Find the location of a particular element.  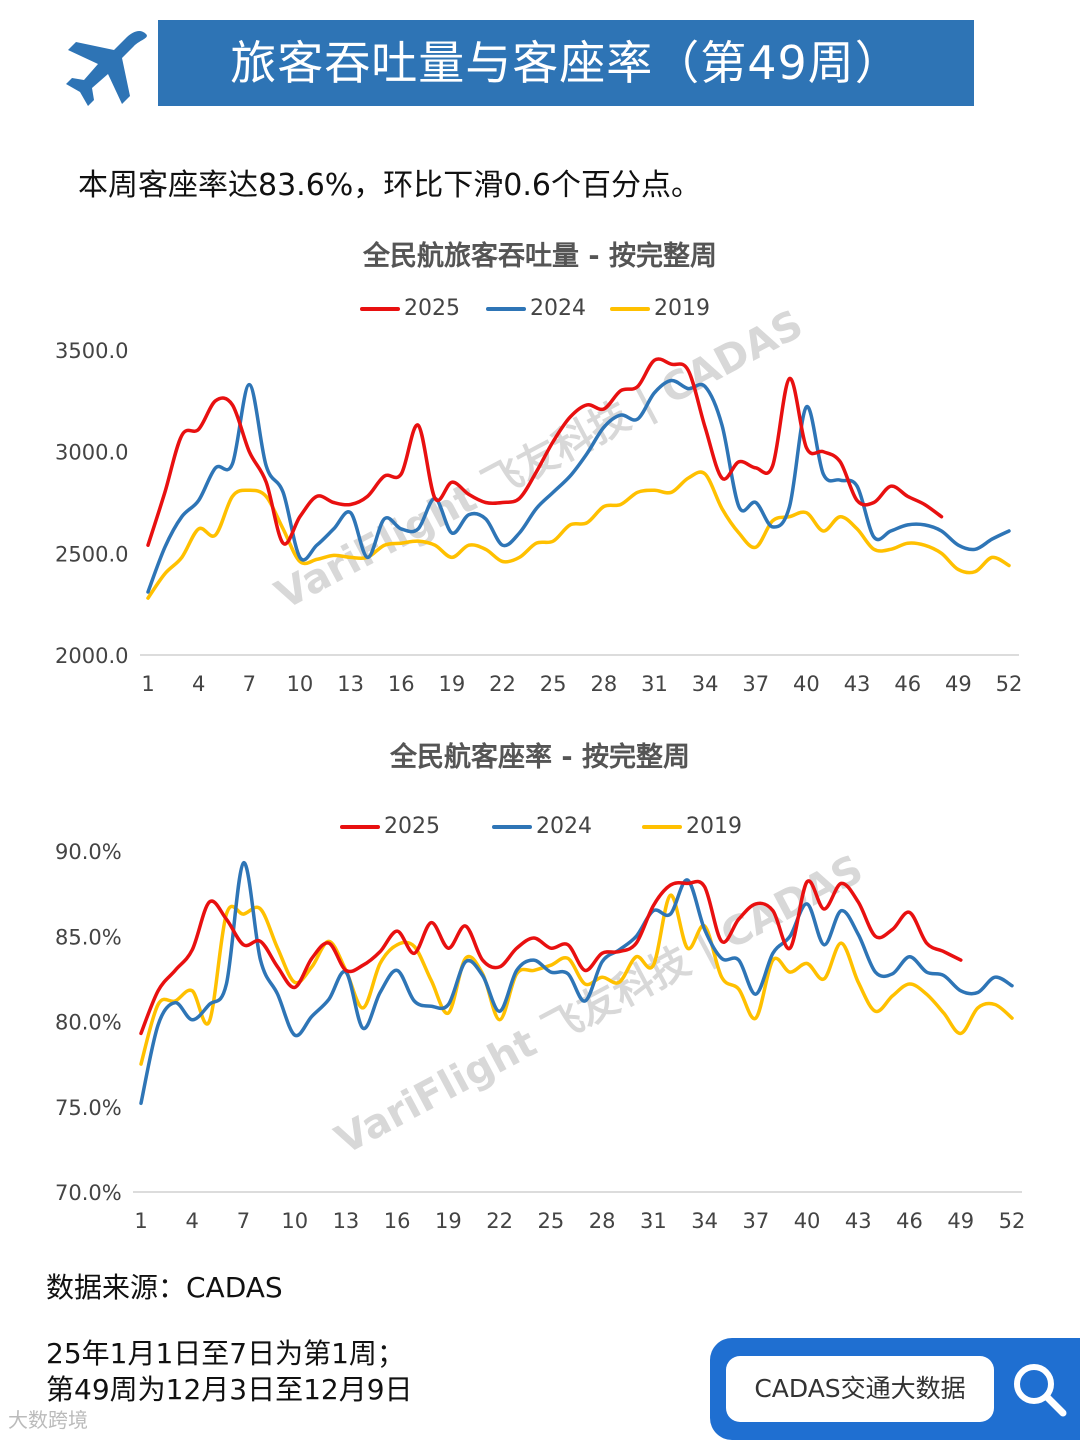

airplane-icon is located at coordinates (106, 68).